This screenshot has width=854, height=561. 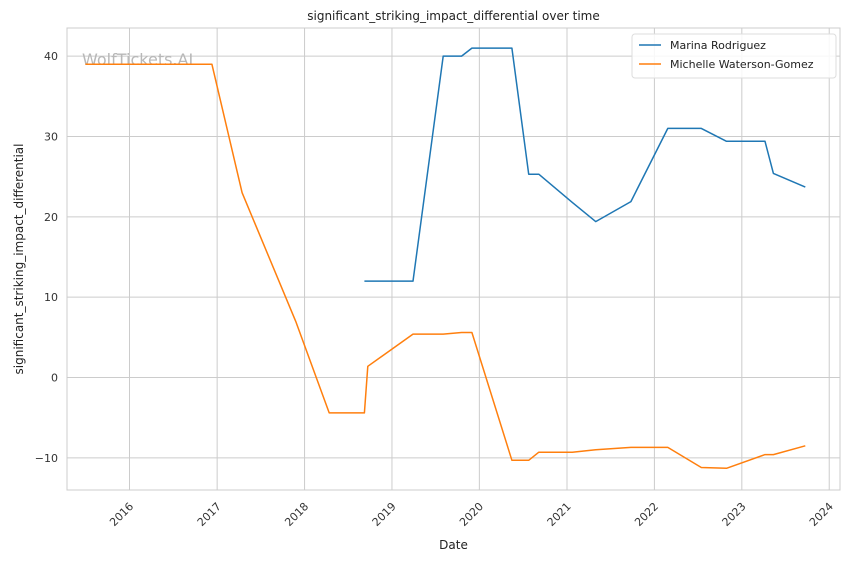 What do you see at coordinates (718, 45) in the screenshot?
I see `legend-label: Marina Rodriguez` at bounding box center [718, 45].